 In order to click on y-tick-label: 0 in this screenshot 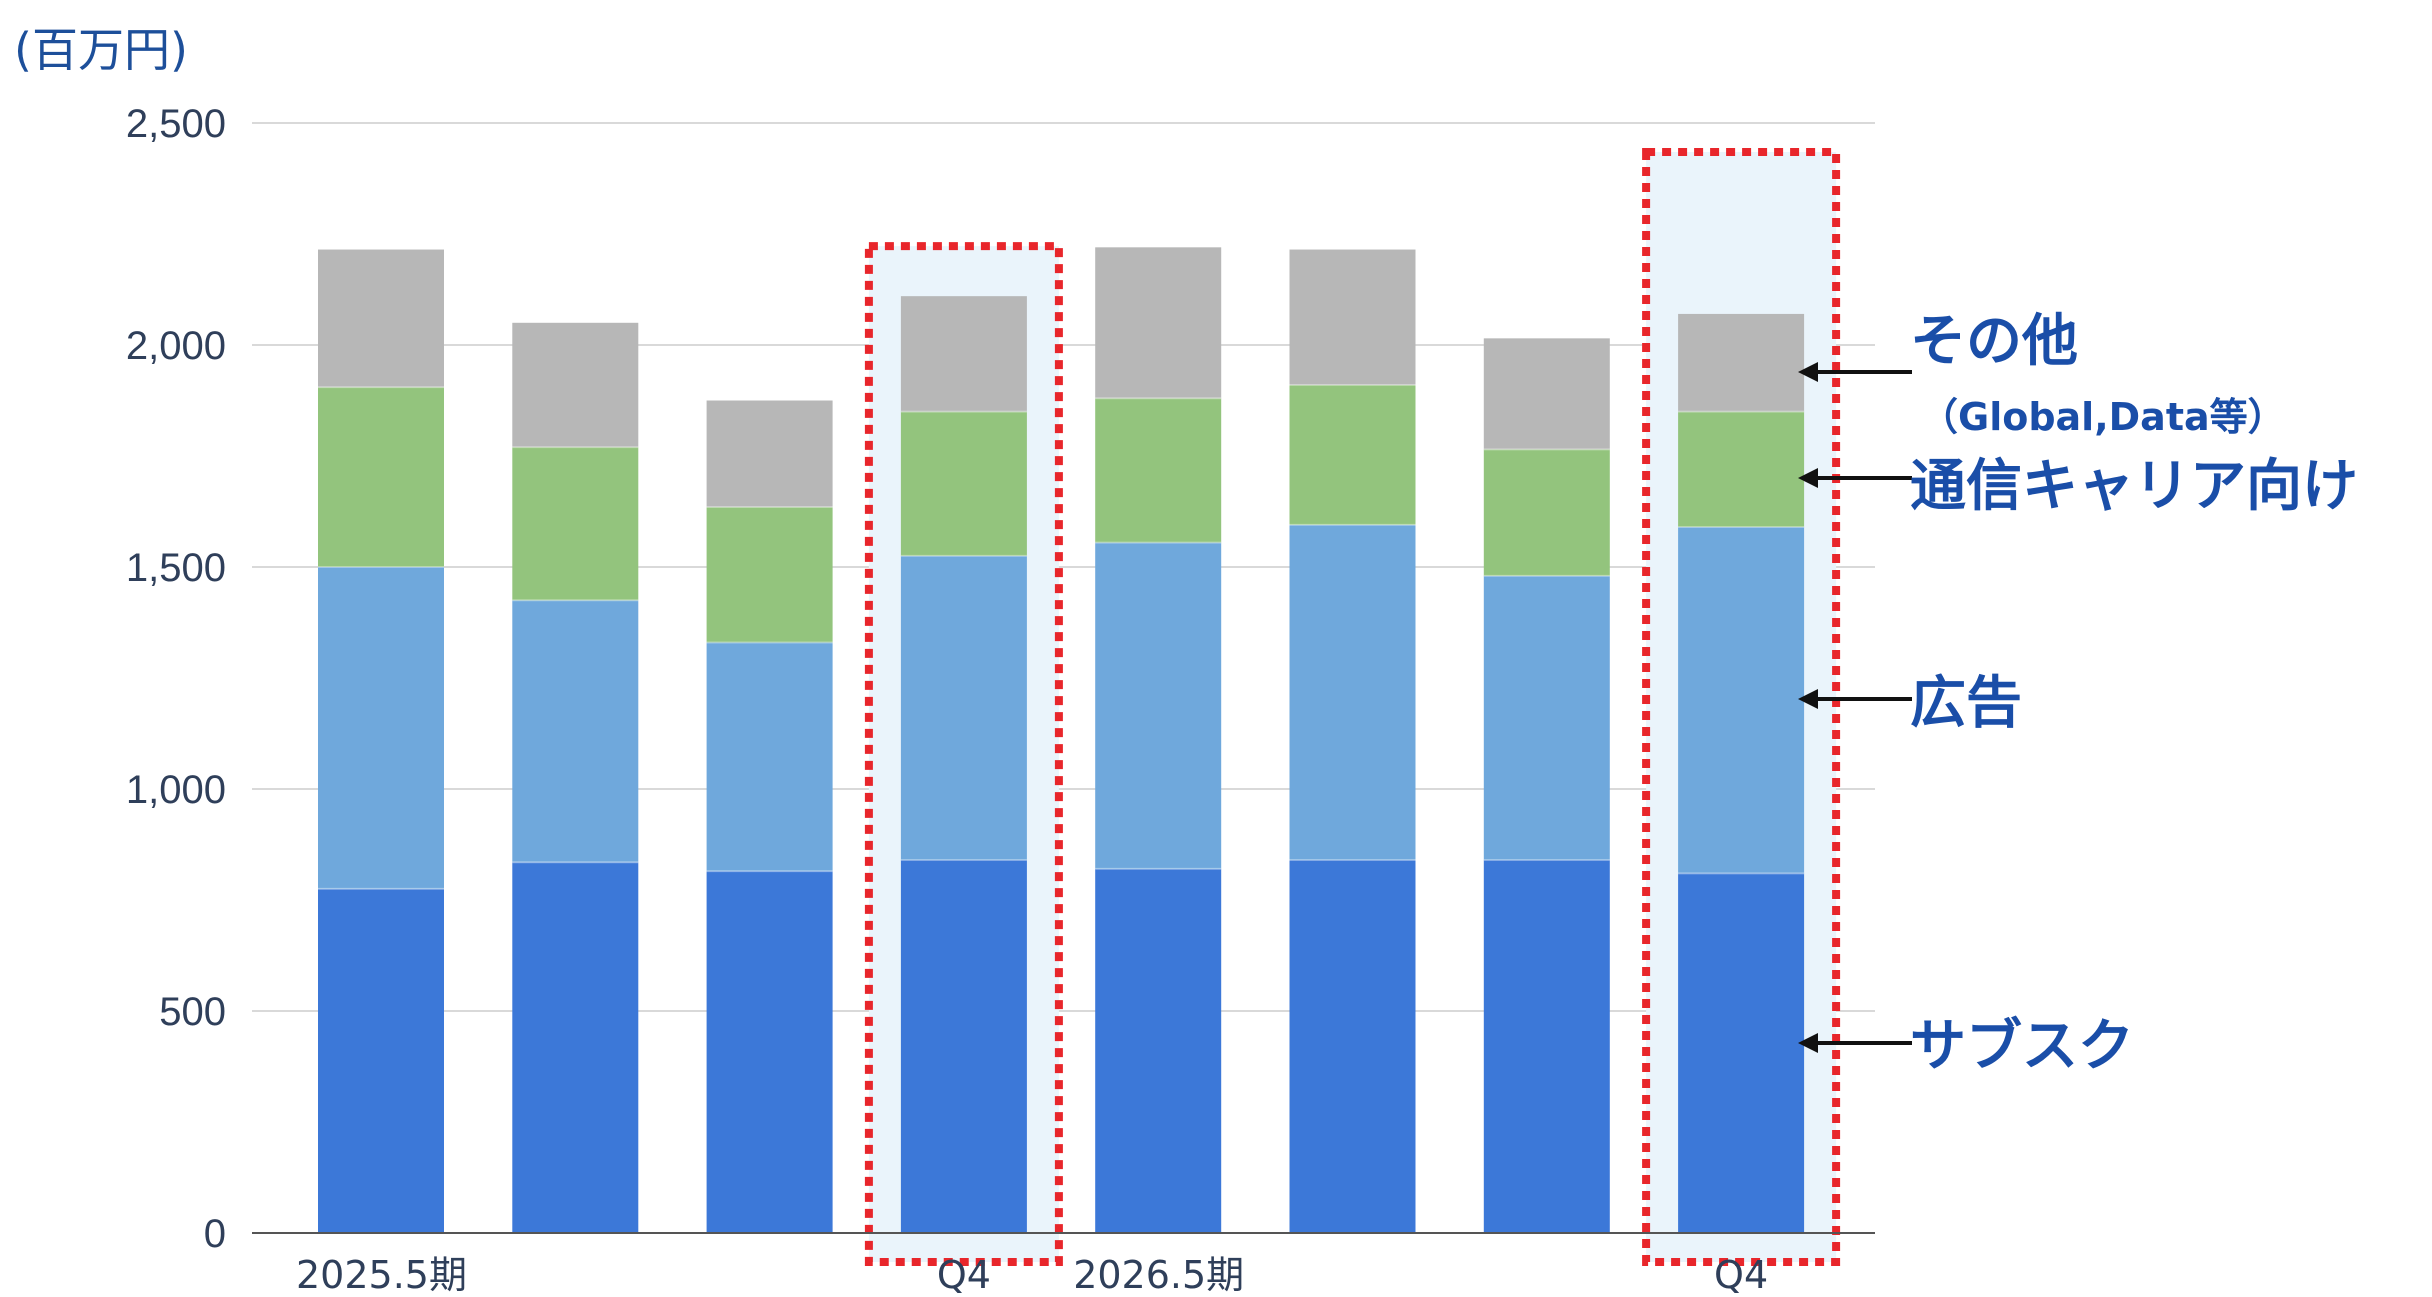, I will do `click(215, 1234)`.